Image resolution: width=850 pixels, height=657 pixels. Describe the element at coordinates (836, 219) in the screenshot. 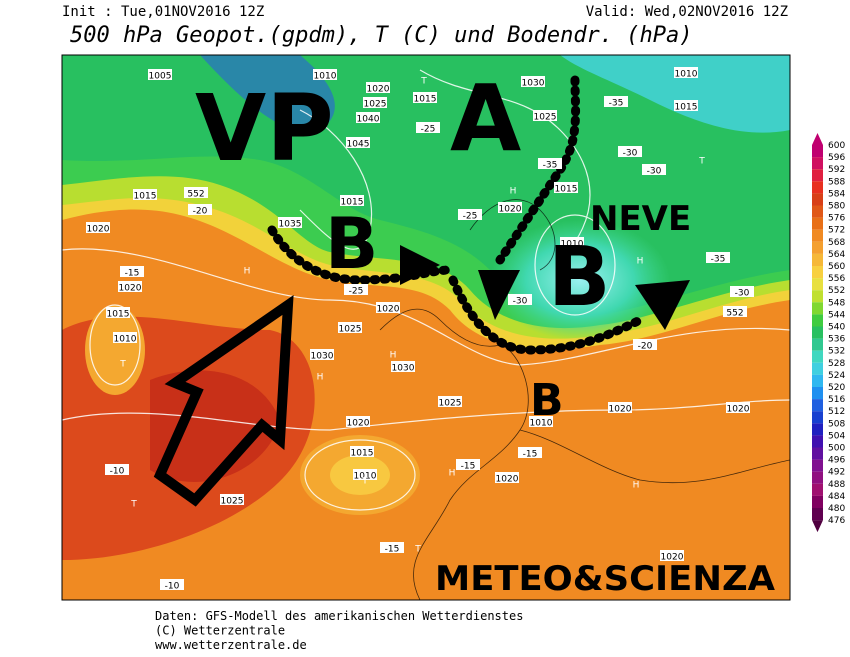

I see `colorbar-label: 576` at that location.